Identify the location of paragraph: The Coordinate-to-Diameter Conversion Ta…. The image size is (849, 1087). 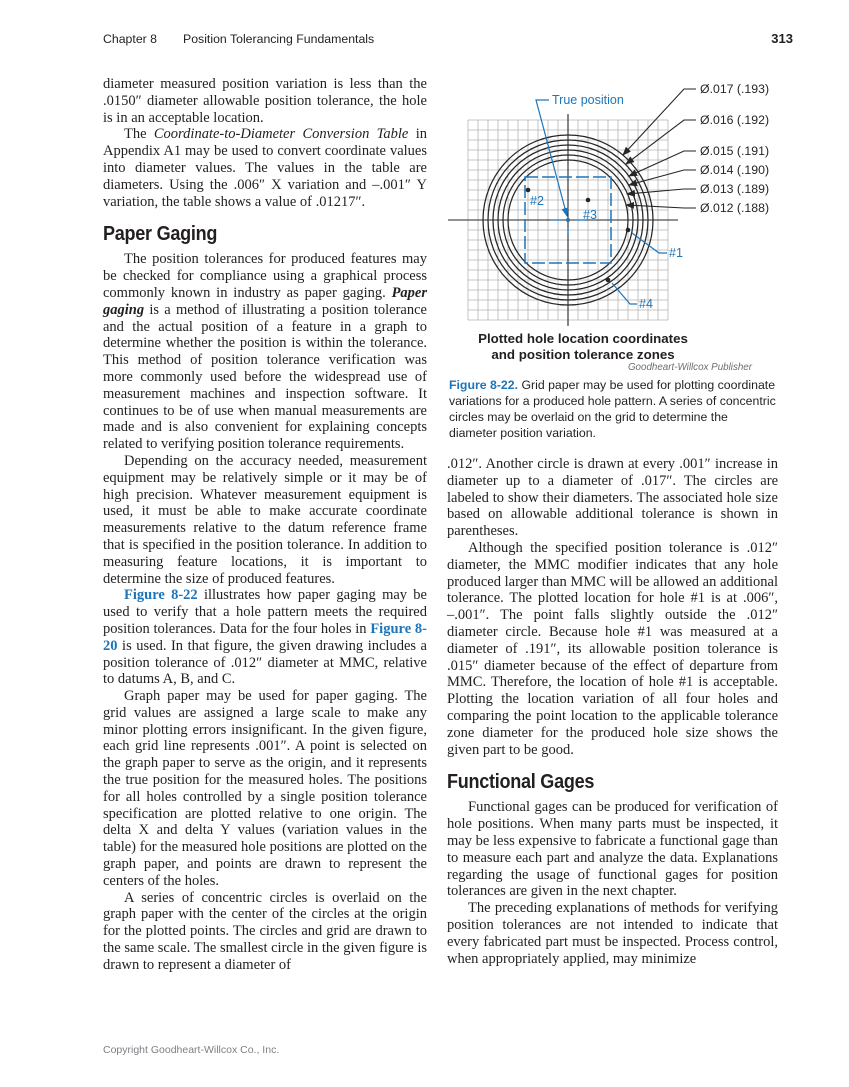
(265, 168).